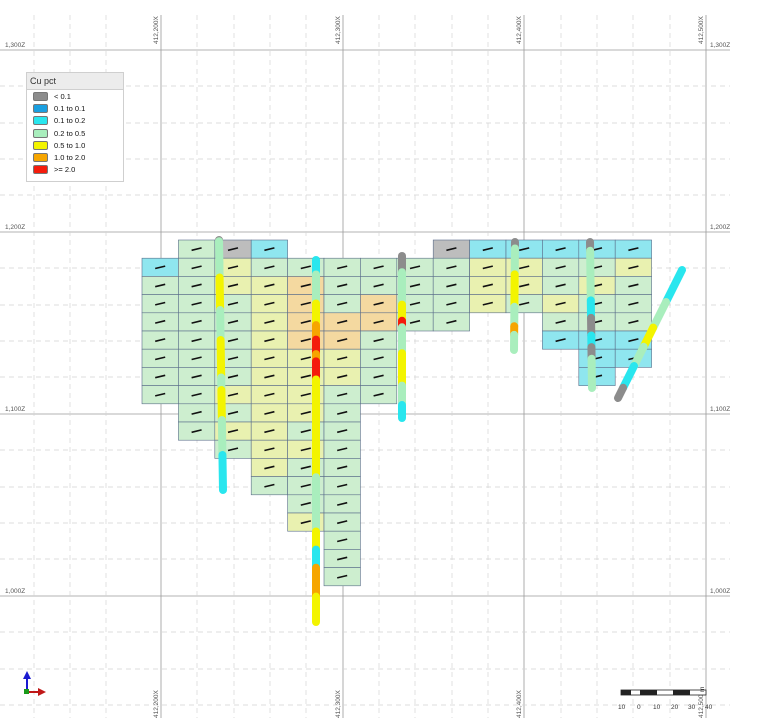 The height and width of the screenshot is (723, 765). Describe the element at coordinates (720, 318) in the screenshot. I see `right-elevation-labels: 1,300Z 1,200Z 1,100Z 1,000Z` at that location.